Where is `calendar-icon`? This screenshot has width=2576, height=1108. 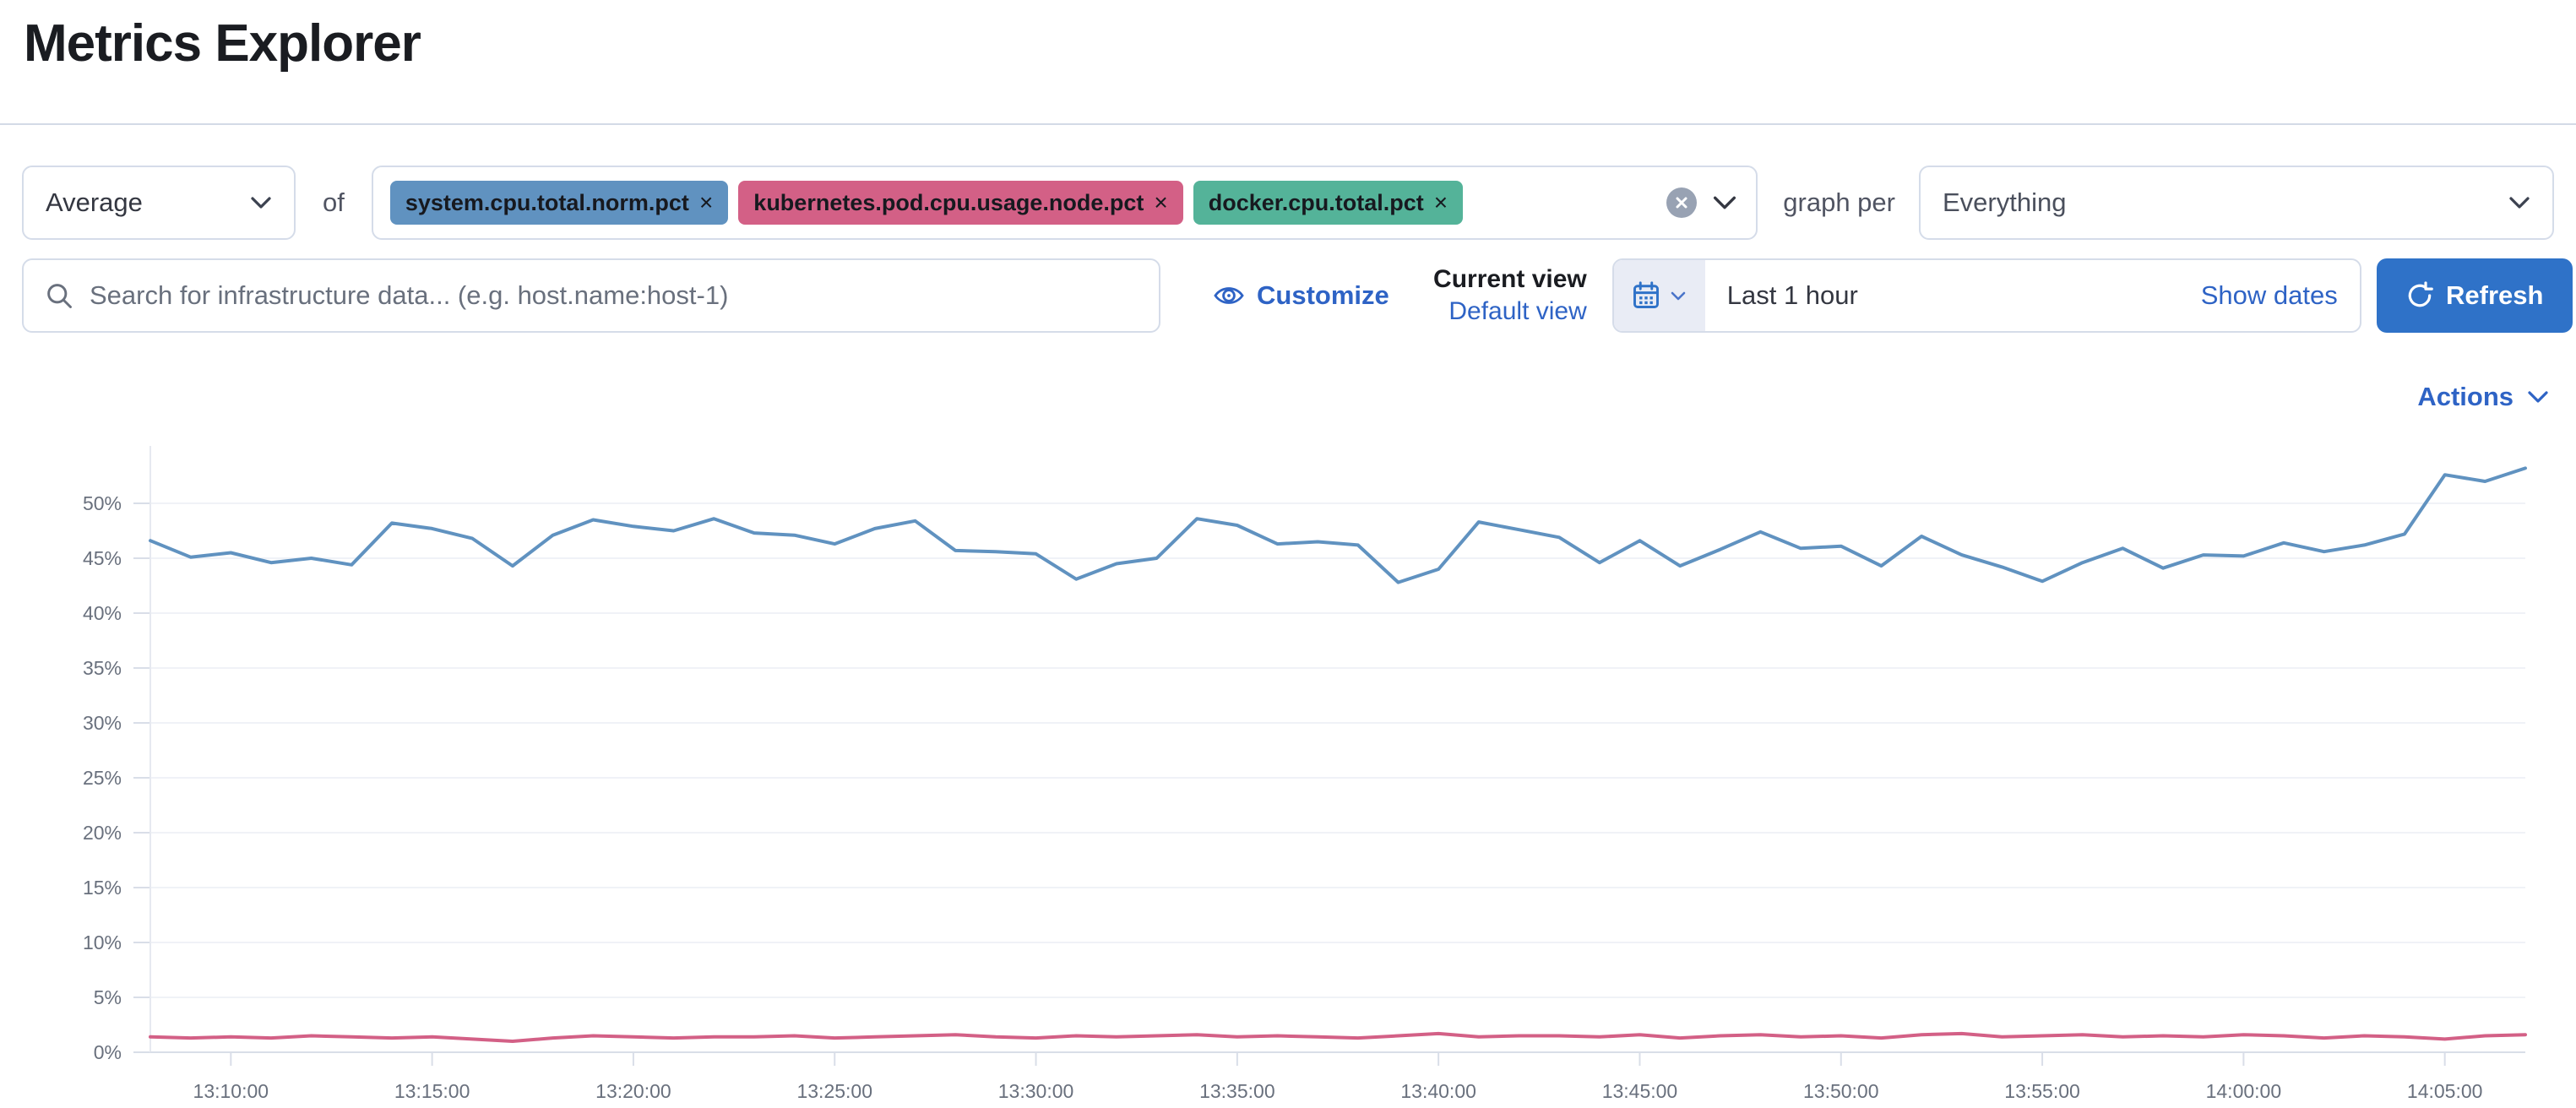
calendar-icon is located at coordinates (1646, 295).